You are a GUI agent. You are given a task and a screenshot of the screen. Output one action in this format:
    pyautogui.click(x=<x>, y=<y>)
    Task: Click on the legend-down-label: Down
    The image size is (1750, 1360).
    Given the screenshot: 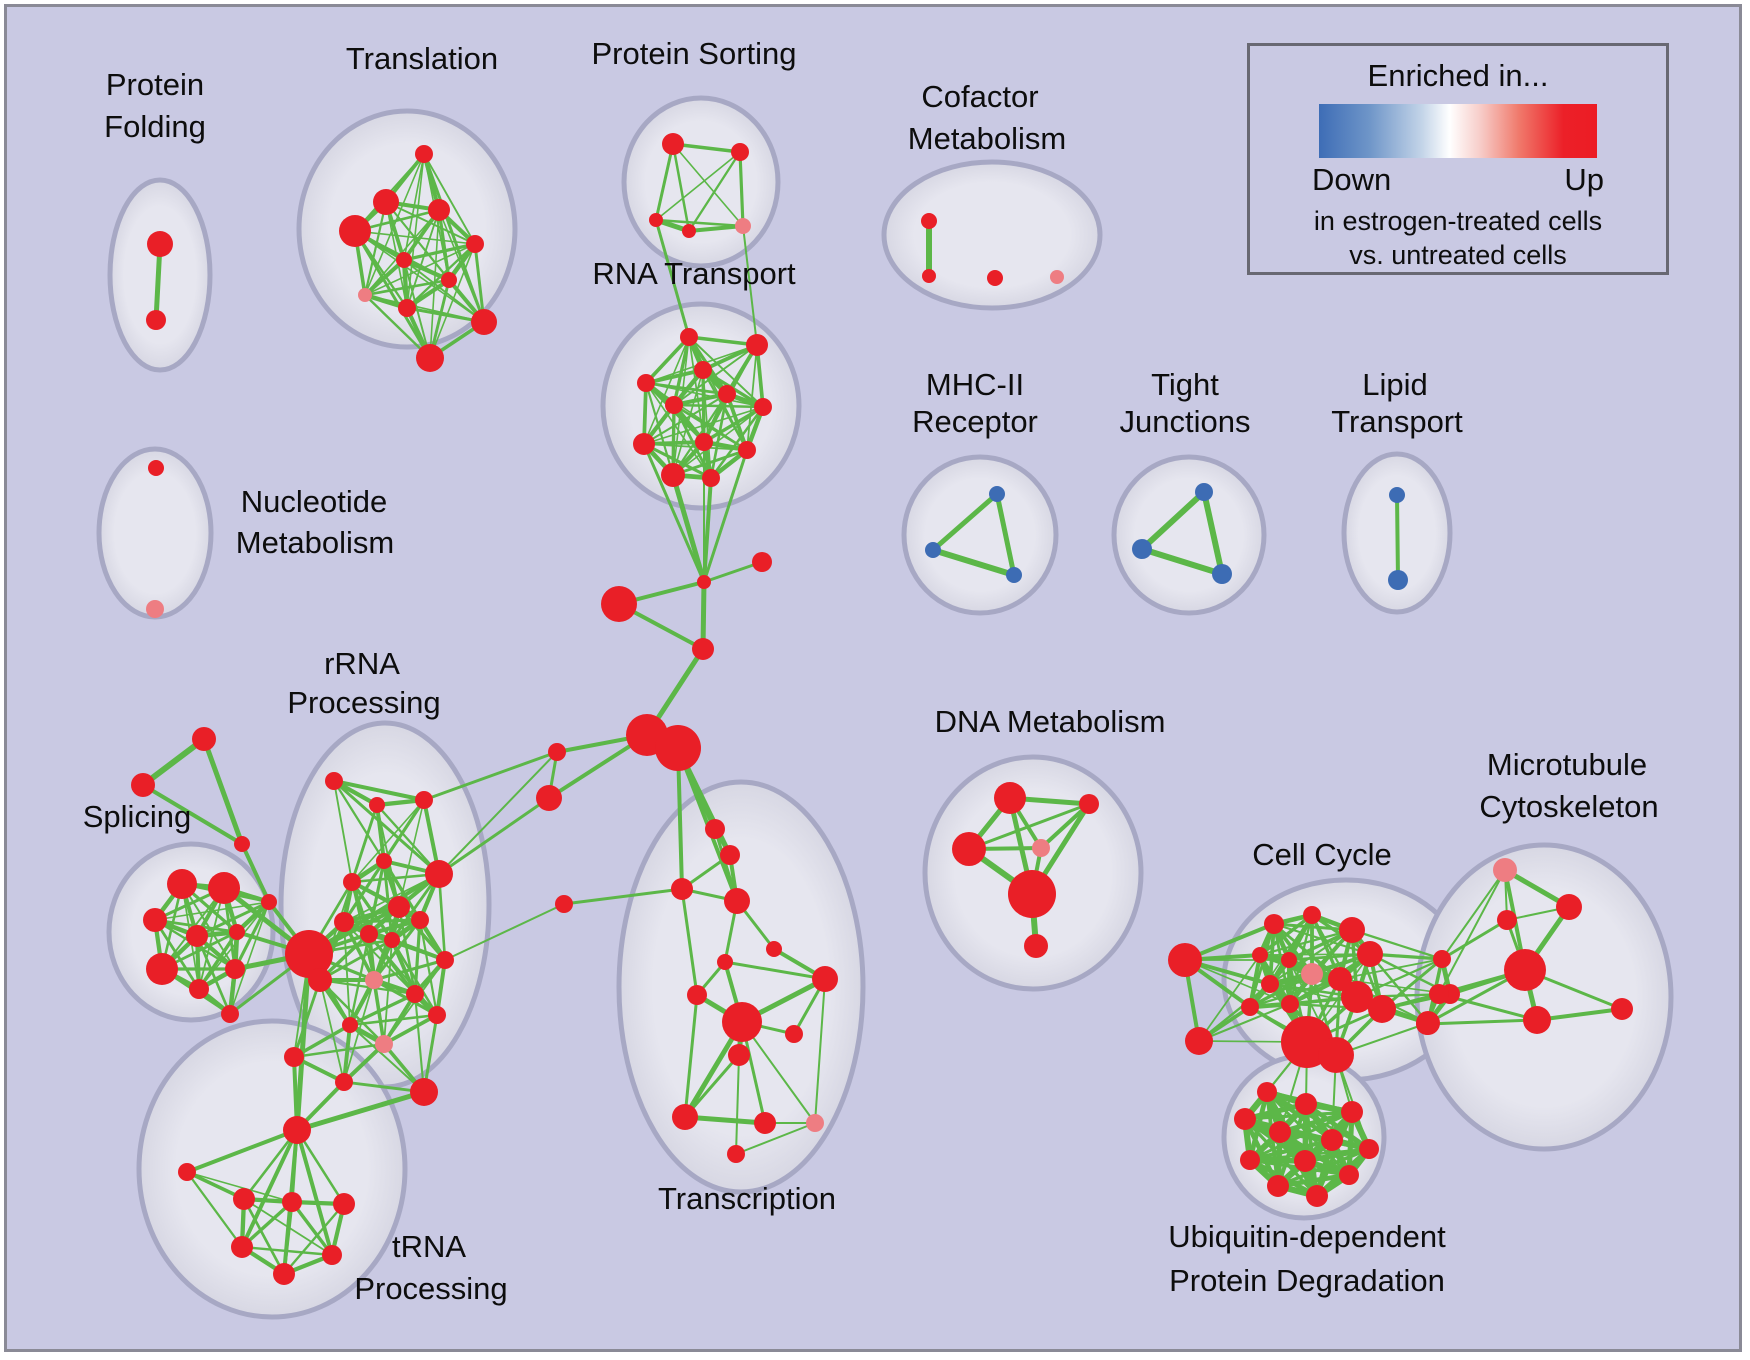 What is the action you would take?
    pyautogui.click(x=1352, y=179)
    